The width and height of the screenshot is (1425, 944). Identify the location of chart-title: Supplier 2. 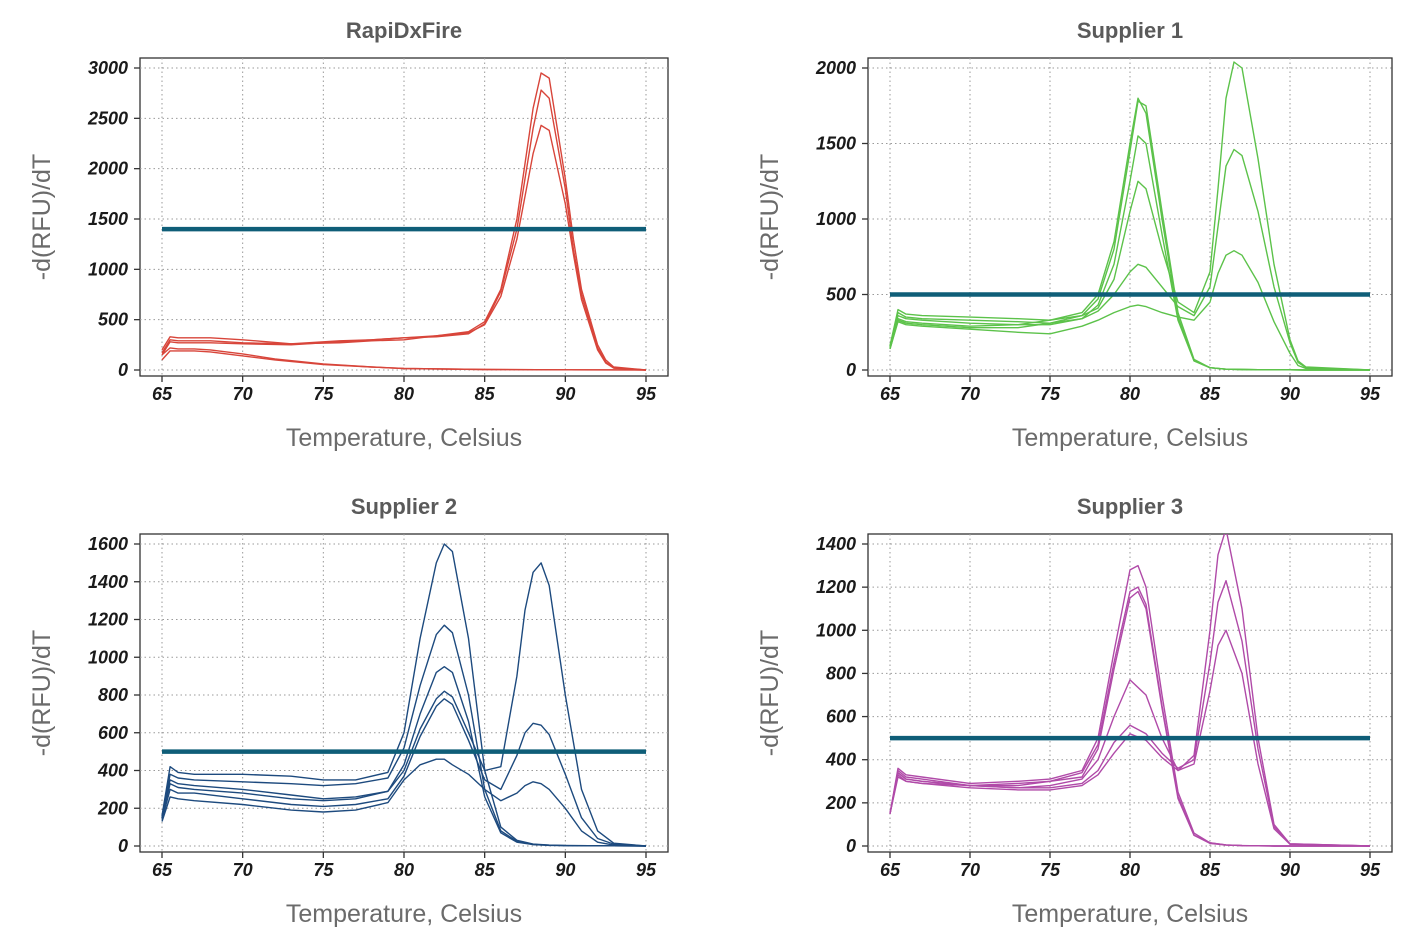
(404, 506).